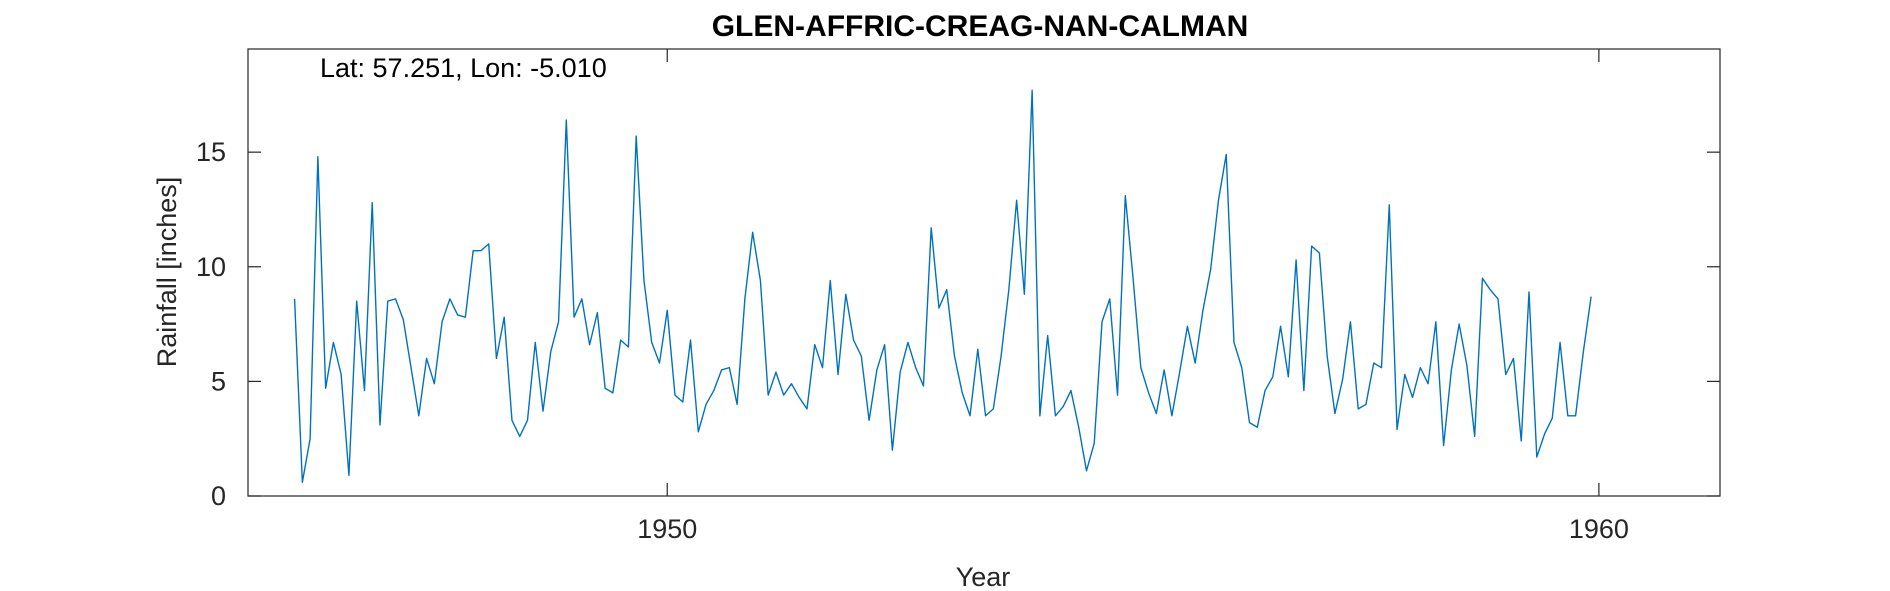 The width and height of the screenshot is (1890, 591). Describe the element at coordinates (1599, 529) in the screenshot. I see `x-tick-label: 1960` at that location.